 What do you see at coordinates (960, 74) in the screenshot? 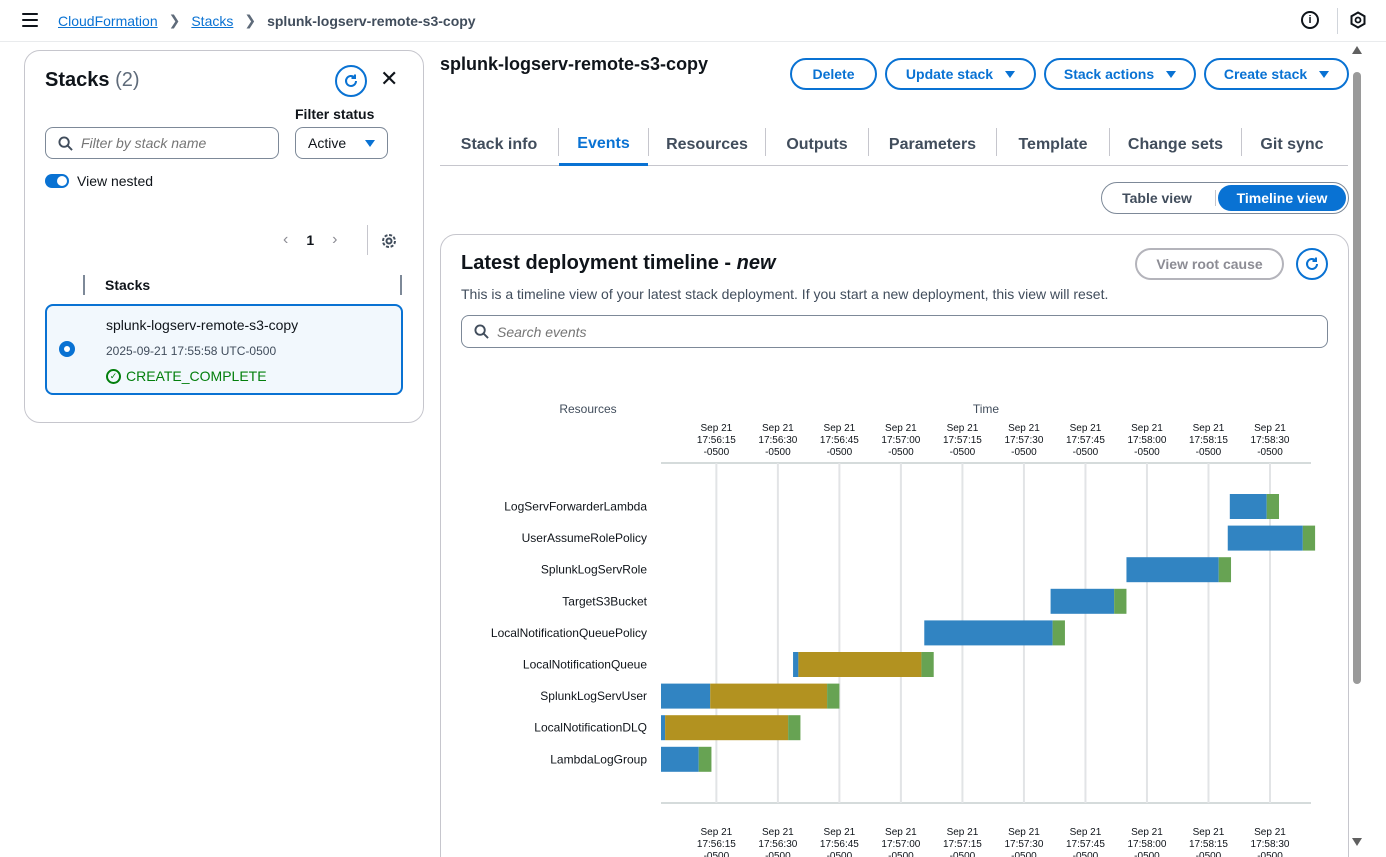
I see `update-stack-button: Update stack` at bounding box center [960, 74].